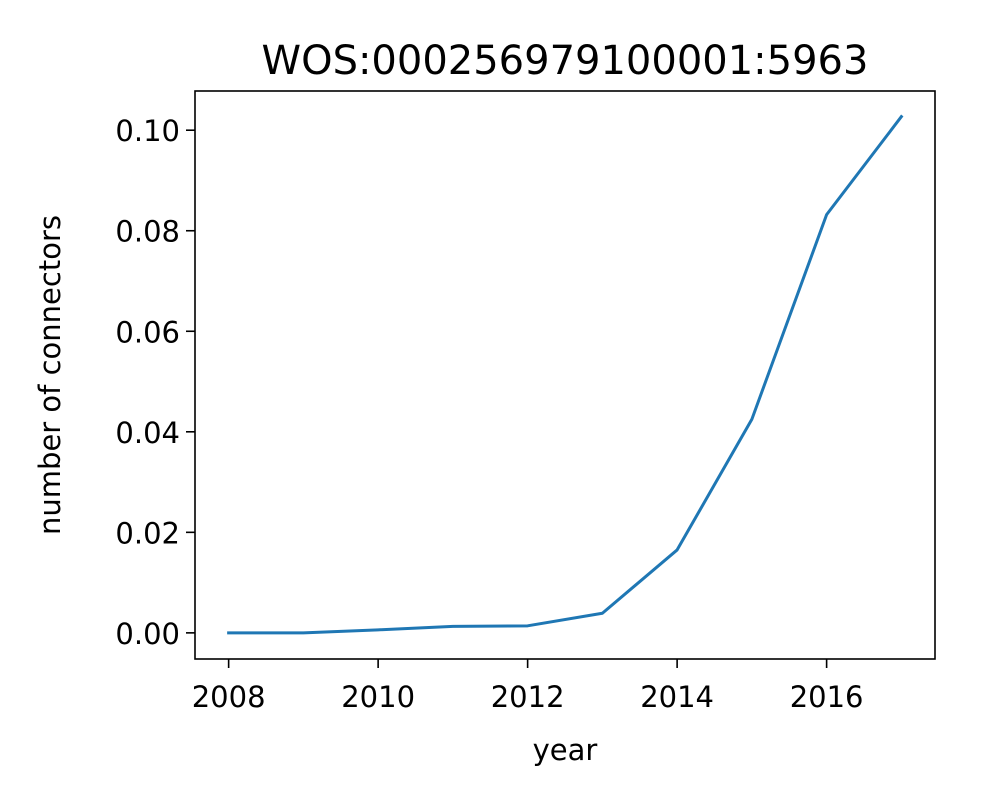 The width and height of the screenshot is (1000, 800). What do you see at coordinates (147, 533) in the screenshot?
I see `y-tick-label: 0.02` at bounding box center [147, 533].